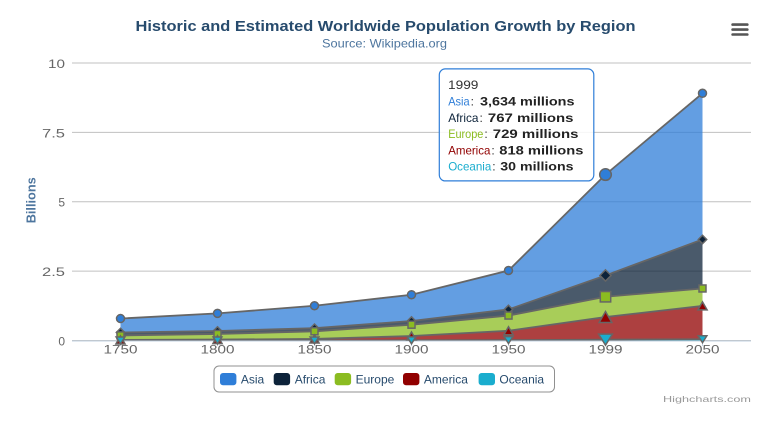 The height and width of the screenshot is (421, 769). Describe the element at coordinates (541, 150) in the screenshot. I see `svg-text: 818 millions` at that location.